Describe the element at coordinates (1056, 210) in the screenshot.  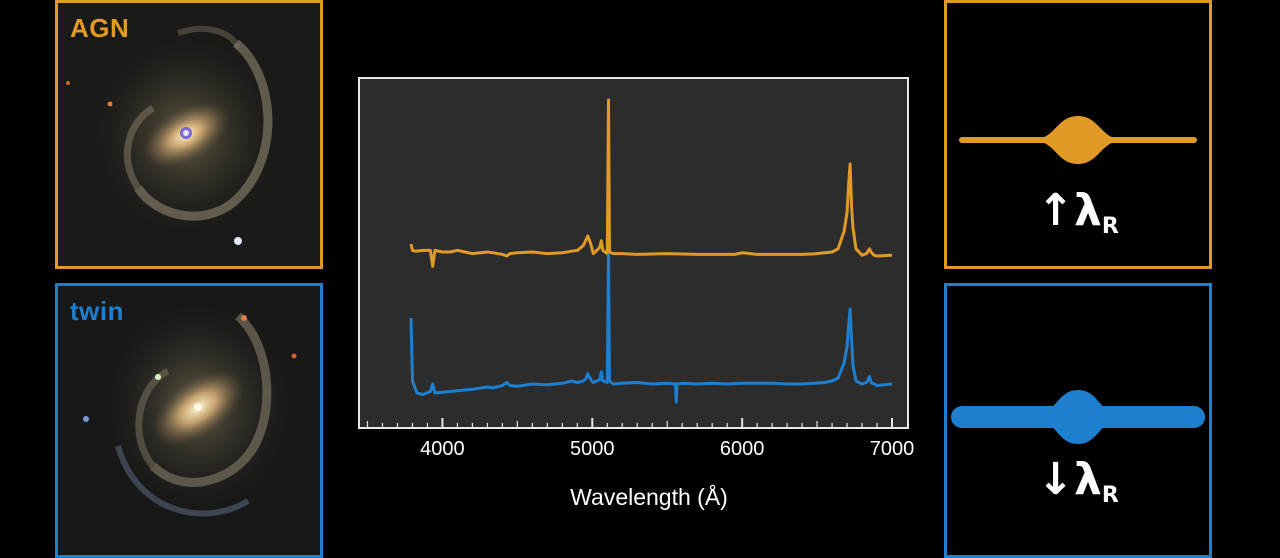
I see `arrow-up-icon: ↑` at that location.